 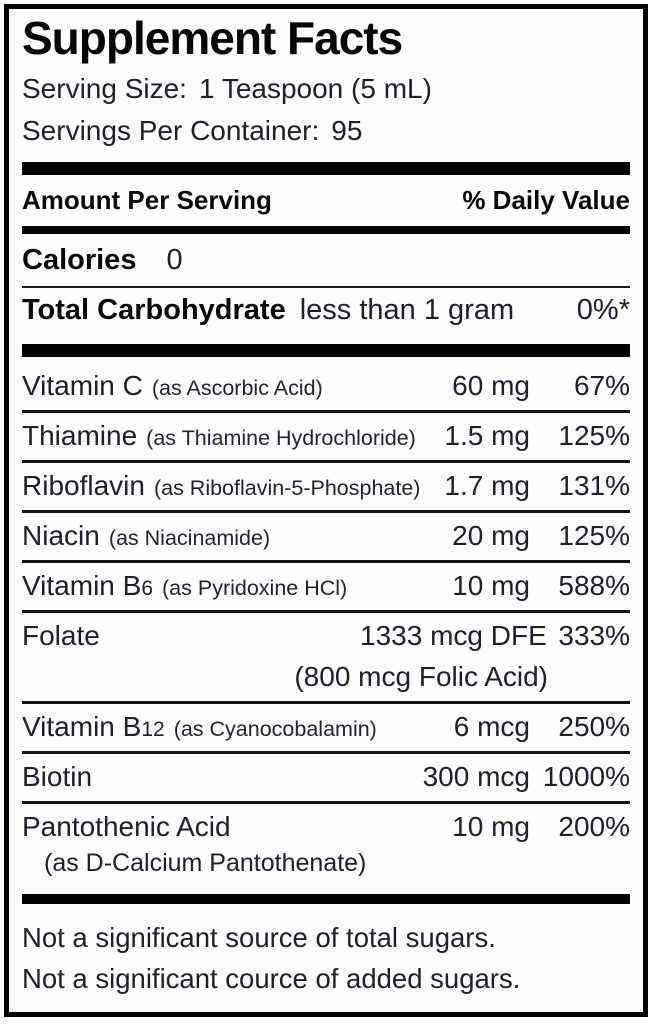 What do you see at coordinates (601, 385) in the screenshot?
I see `nutrient-daily-value: 67%` at bounding box center [601, 385].